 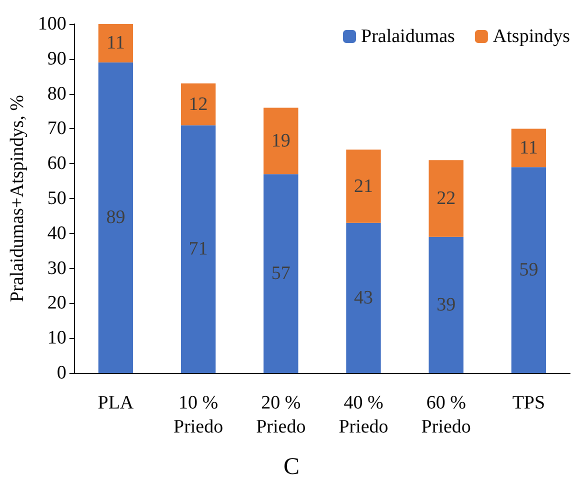 What do you see at coordinates (56, 93) in the screenshot?
I see `y-tick-label: 80` at bounding box center [56, 93].